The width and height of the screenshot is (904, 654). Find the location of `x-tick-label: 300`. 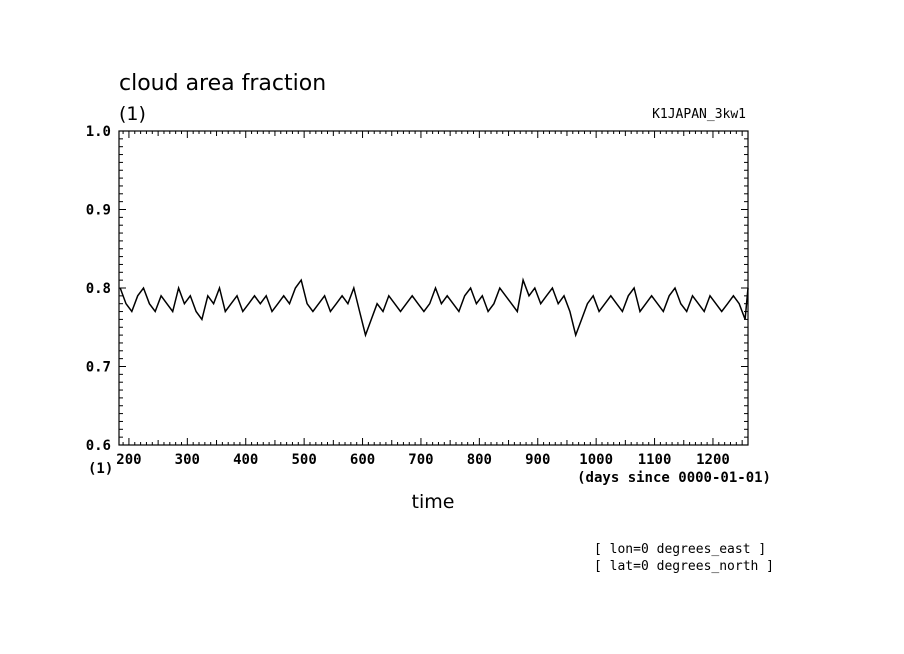

x-tick-label: 300 is located at coordinates (187, 460).